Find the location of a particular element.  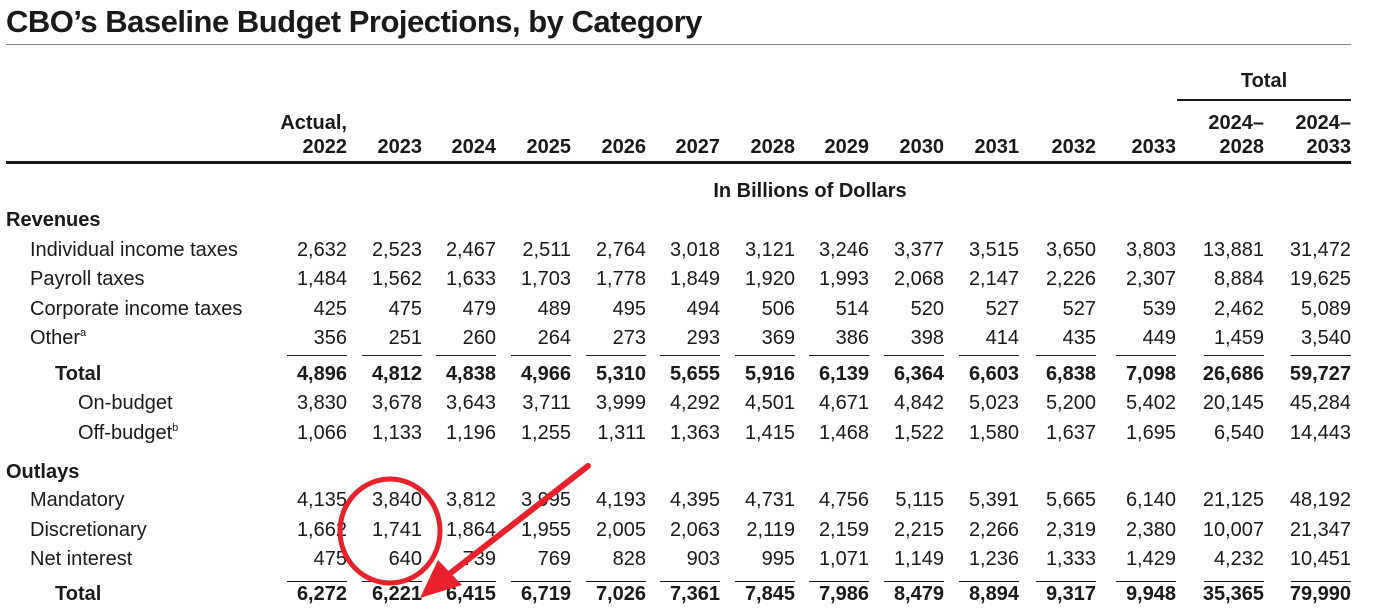

table-cell: 6,838 is located at coordinates (1070, 374).